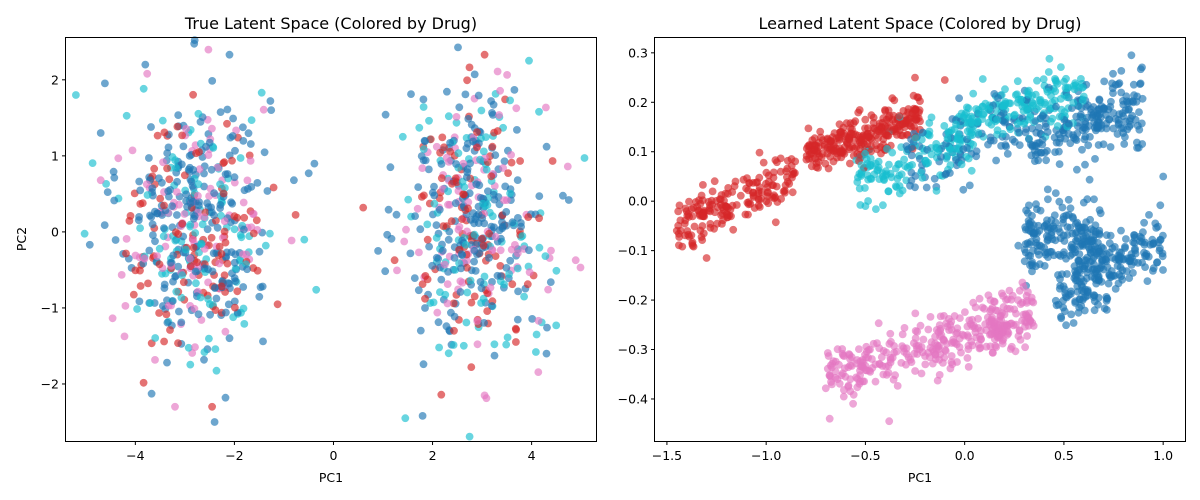 The height and width of the screenshot is (500, 1200). Describe the element at coordinates (633, 398) in the screenshot. I see `y-tick-label: −0.4` at that location.